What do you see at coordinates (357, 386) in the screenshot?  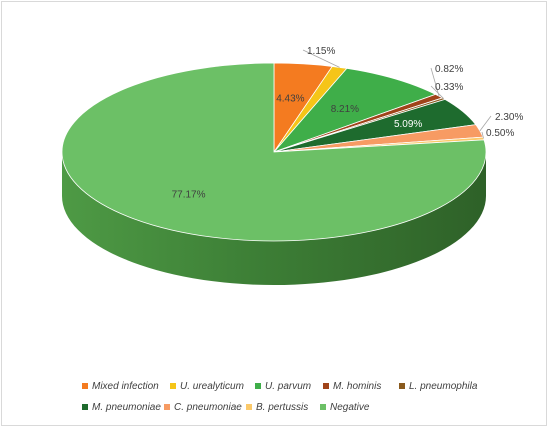 I see `legend-label-3: M. hominis` at bounding box center [357, 386].